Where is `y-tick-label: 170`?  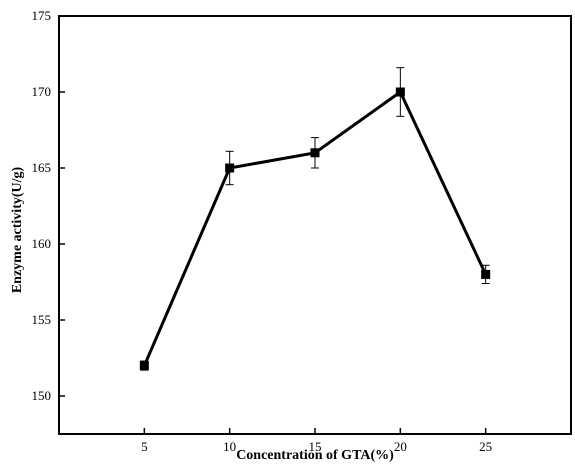 y-tick-label: 170 is located at coordinates (42, 91).